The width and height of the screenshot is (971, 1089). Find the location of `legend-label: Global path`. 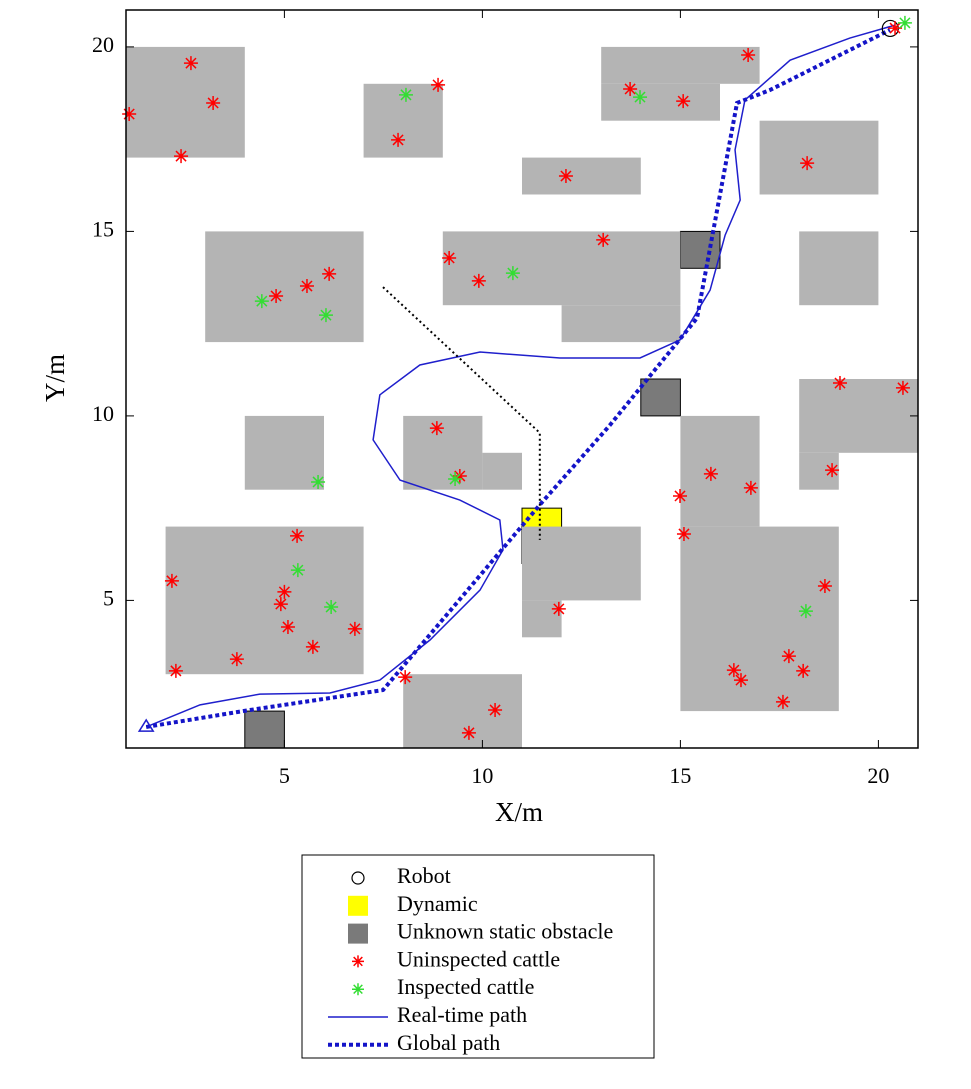

legend-label: Global path is located at coordinates (448, 1042).